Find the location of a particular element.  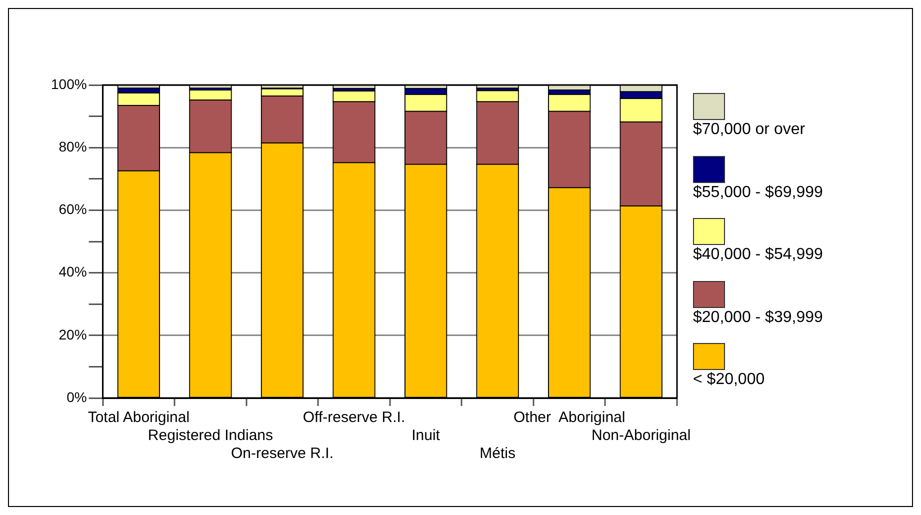

legend-label: $55,000 - $69,999 is located at coordinates (758, 192).